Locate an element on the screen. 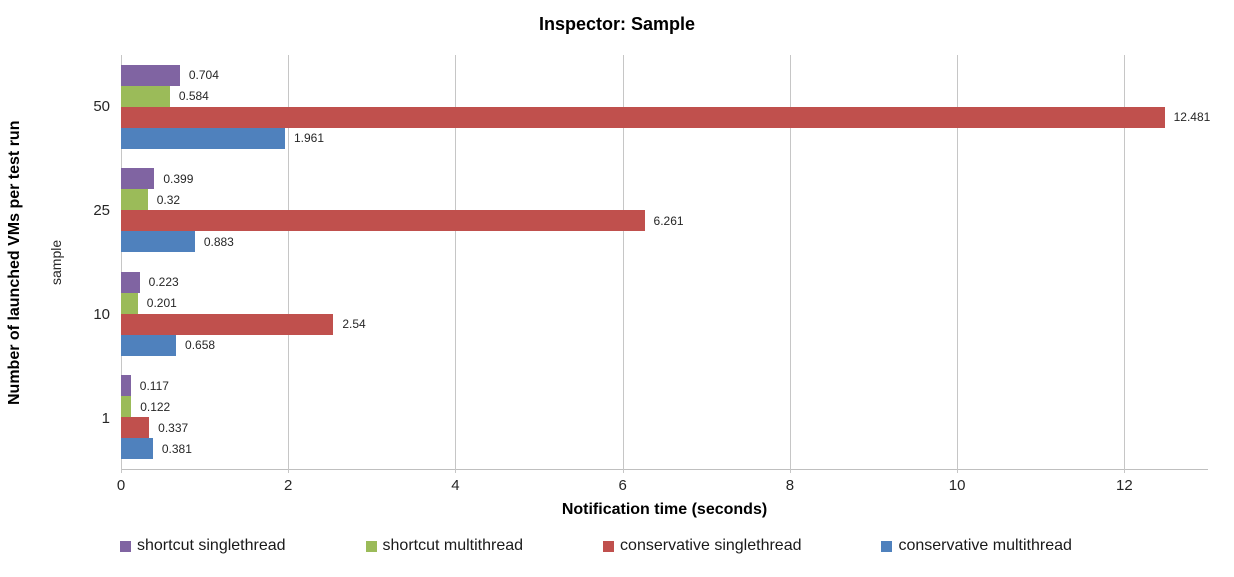 The width and height of the screenshot is (1234, 577). bar-row: 12.481 is located at coordinates (666, 117).